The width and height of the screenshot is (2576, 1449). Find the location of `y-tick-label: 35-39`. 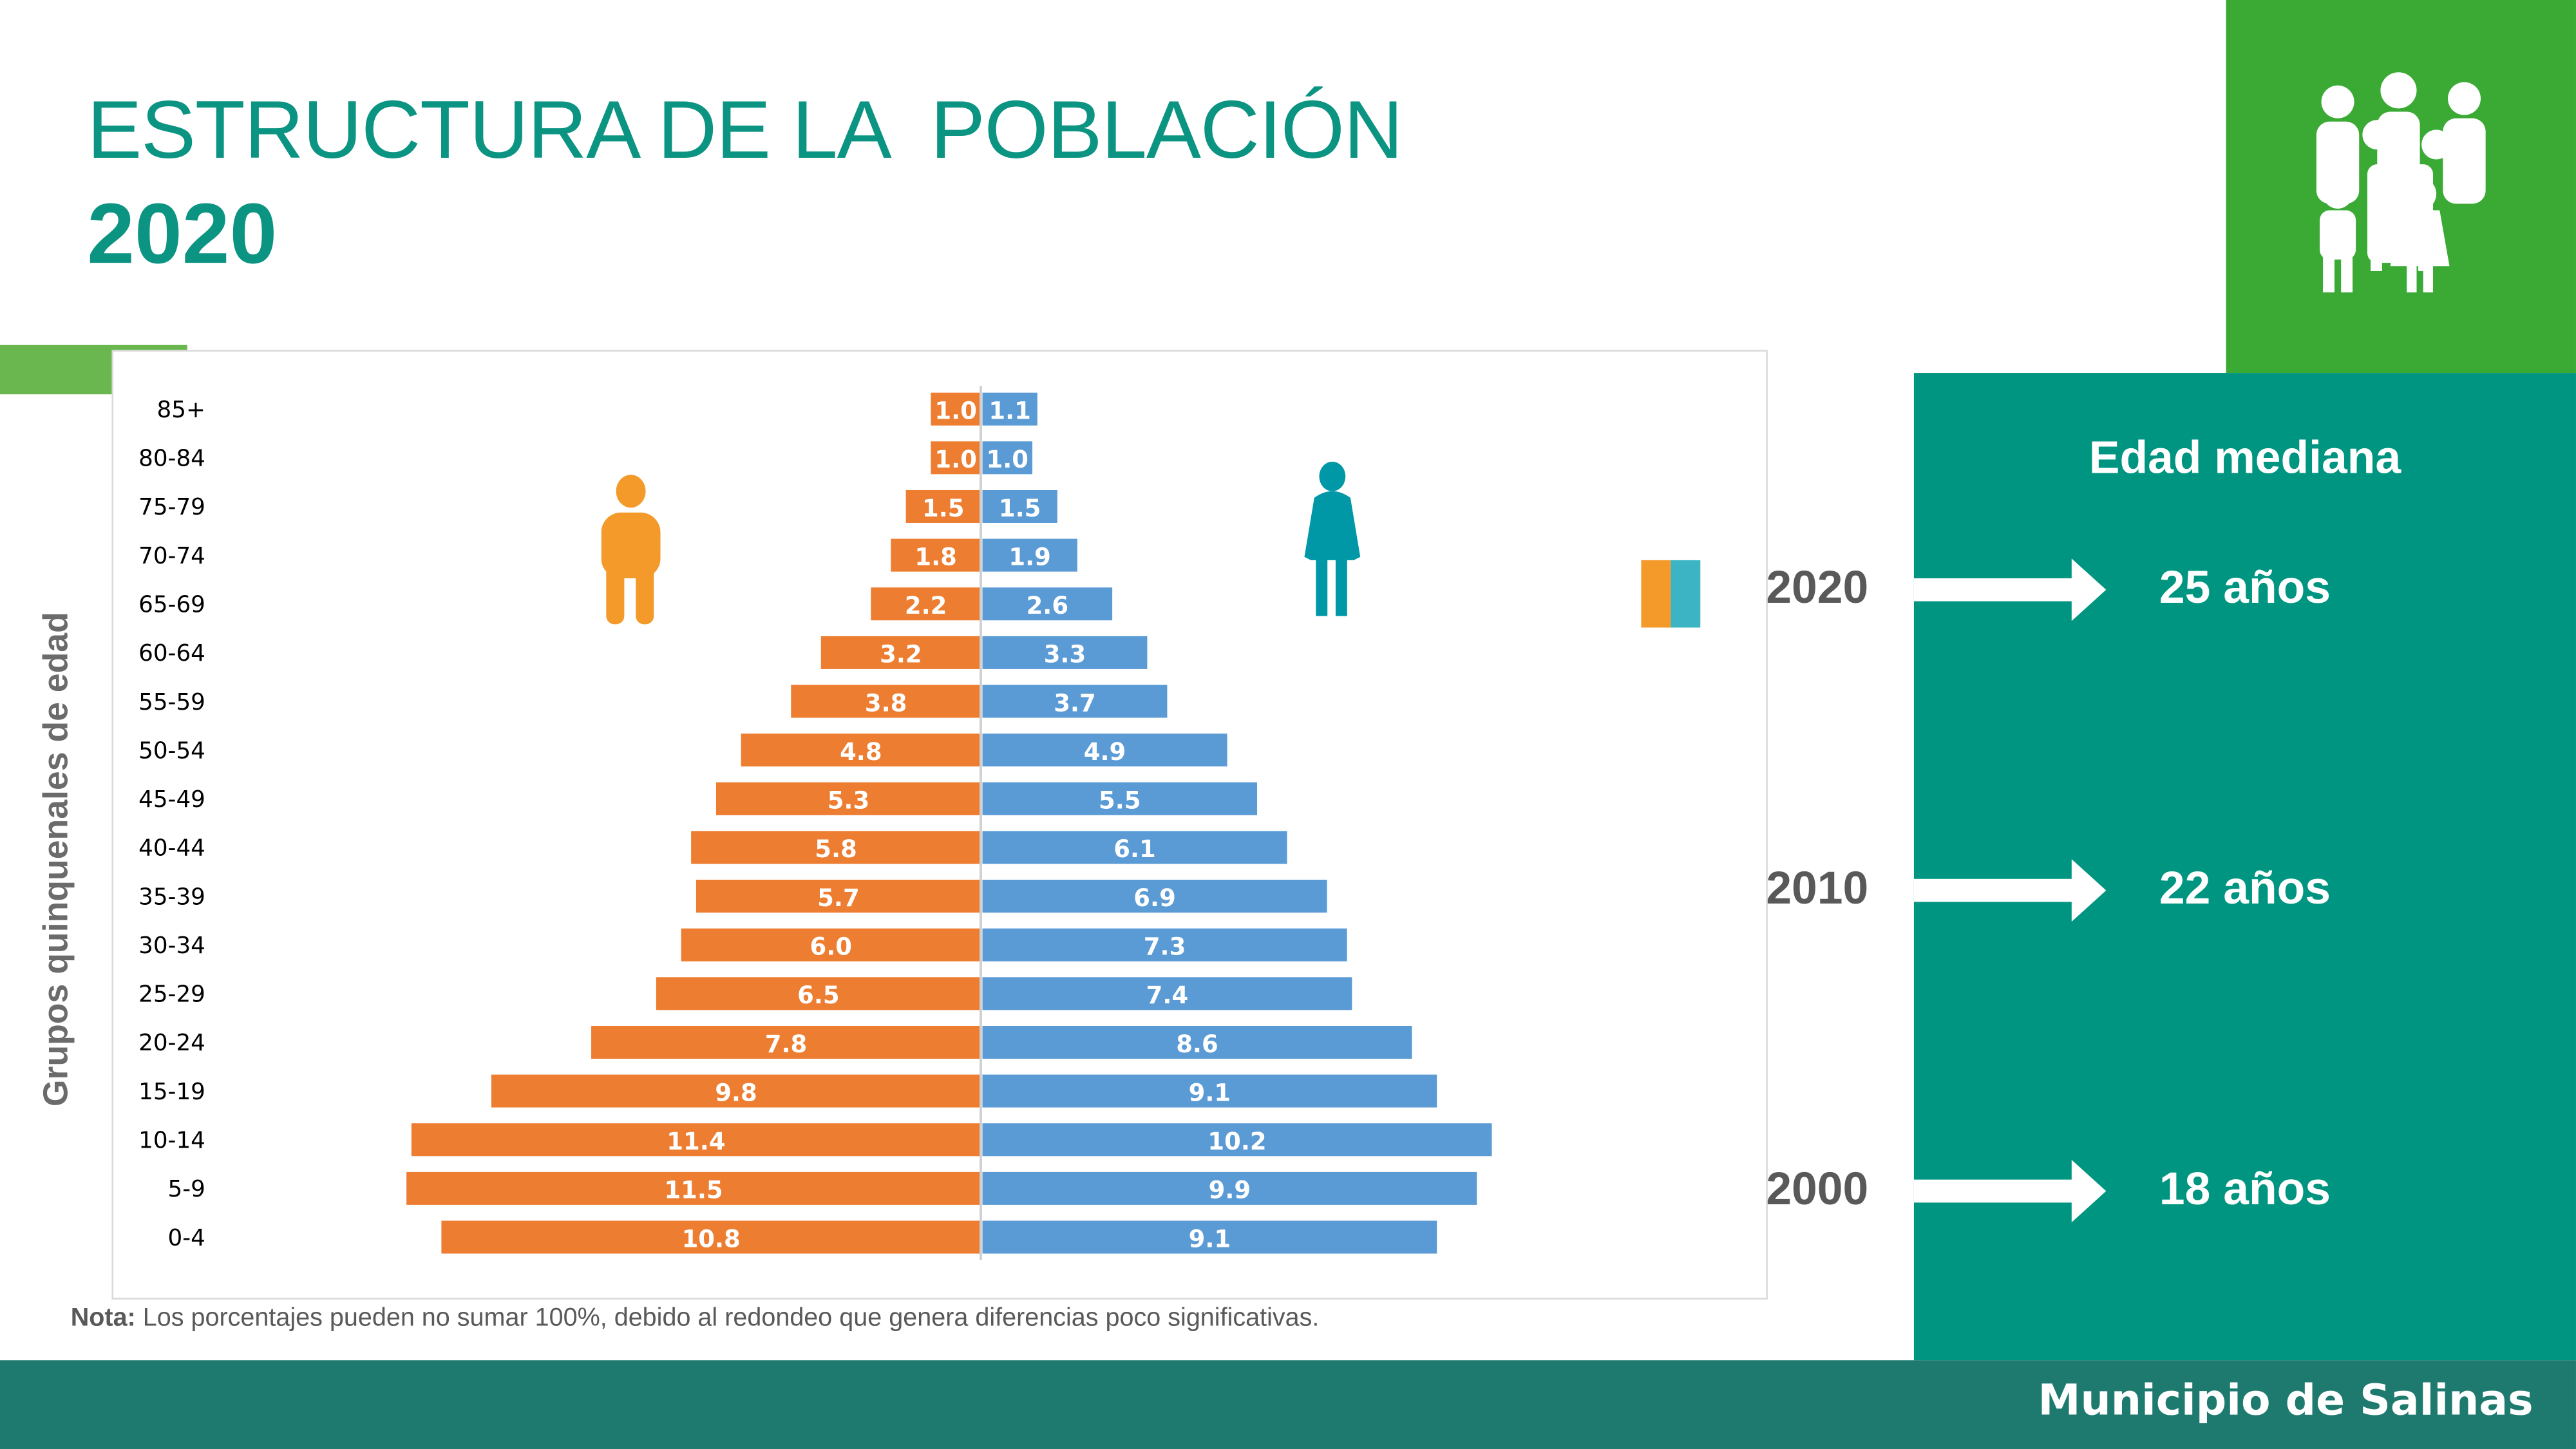

y-tick-label: 35-39 is located at coordinates (171, 897).